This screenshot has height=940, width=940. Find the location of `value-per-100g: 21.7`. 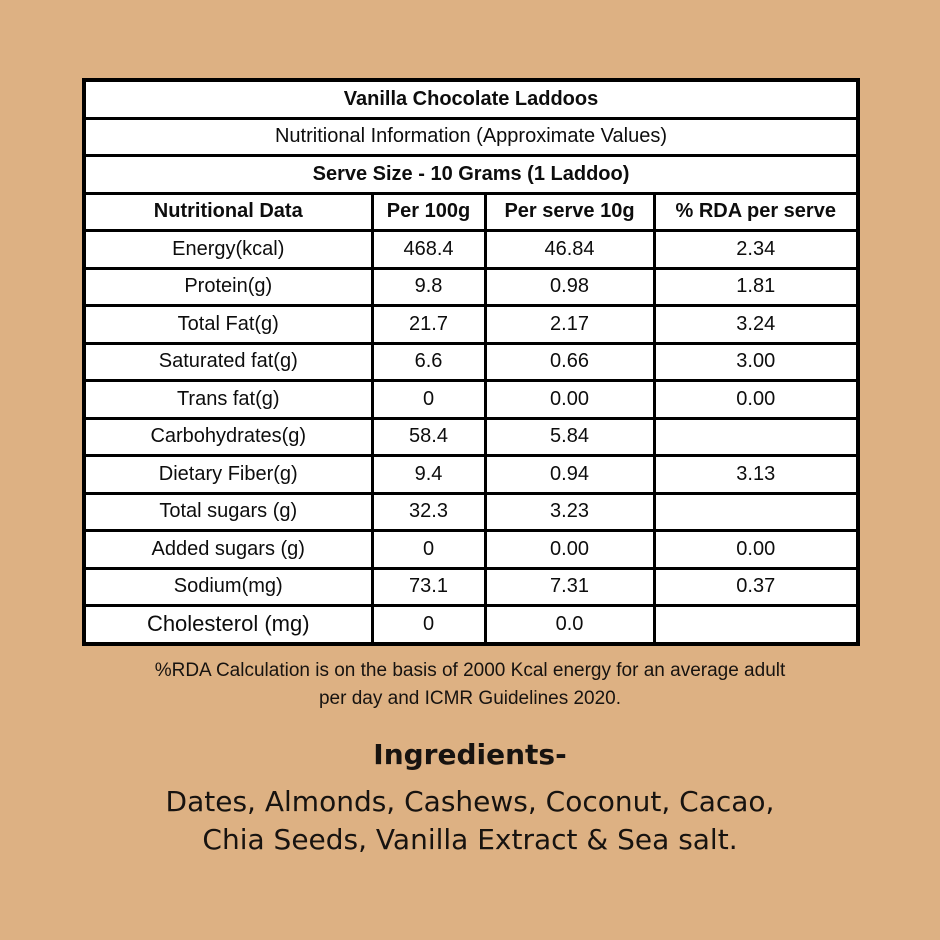

value-per-100g: 21.7 is located at coordinates (428, 324).